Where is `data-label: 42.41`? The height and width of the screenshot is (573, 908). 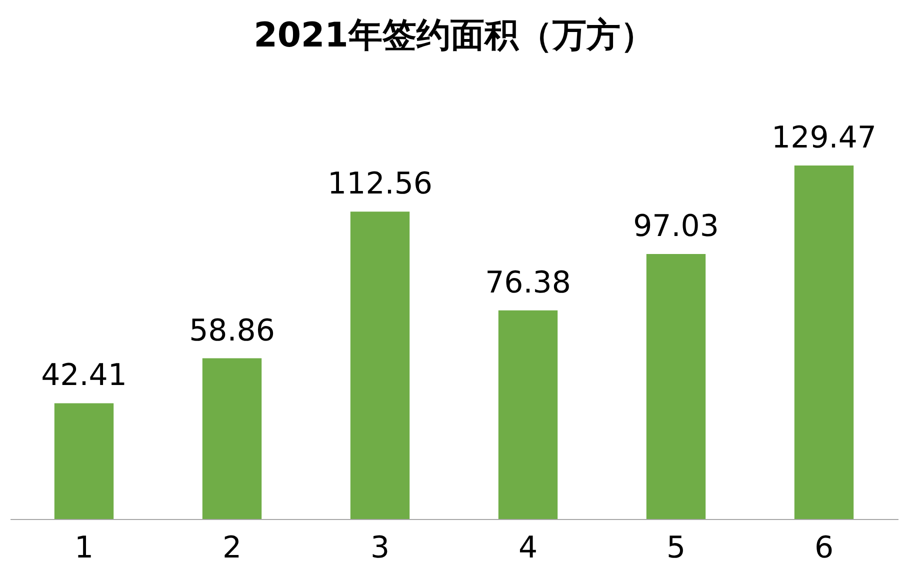 data-label: 42.41 is located at coordinates (84, 376).